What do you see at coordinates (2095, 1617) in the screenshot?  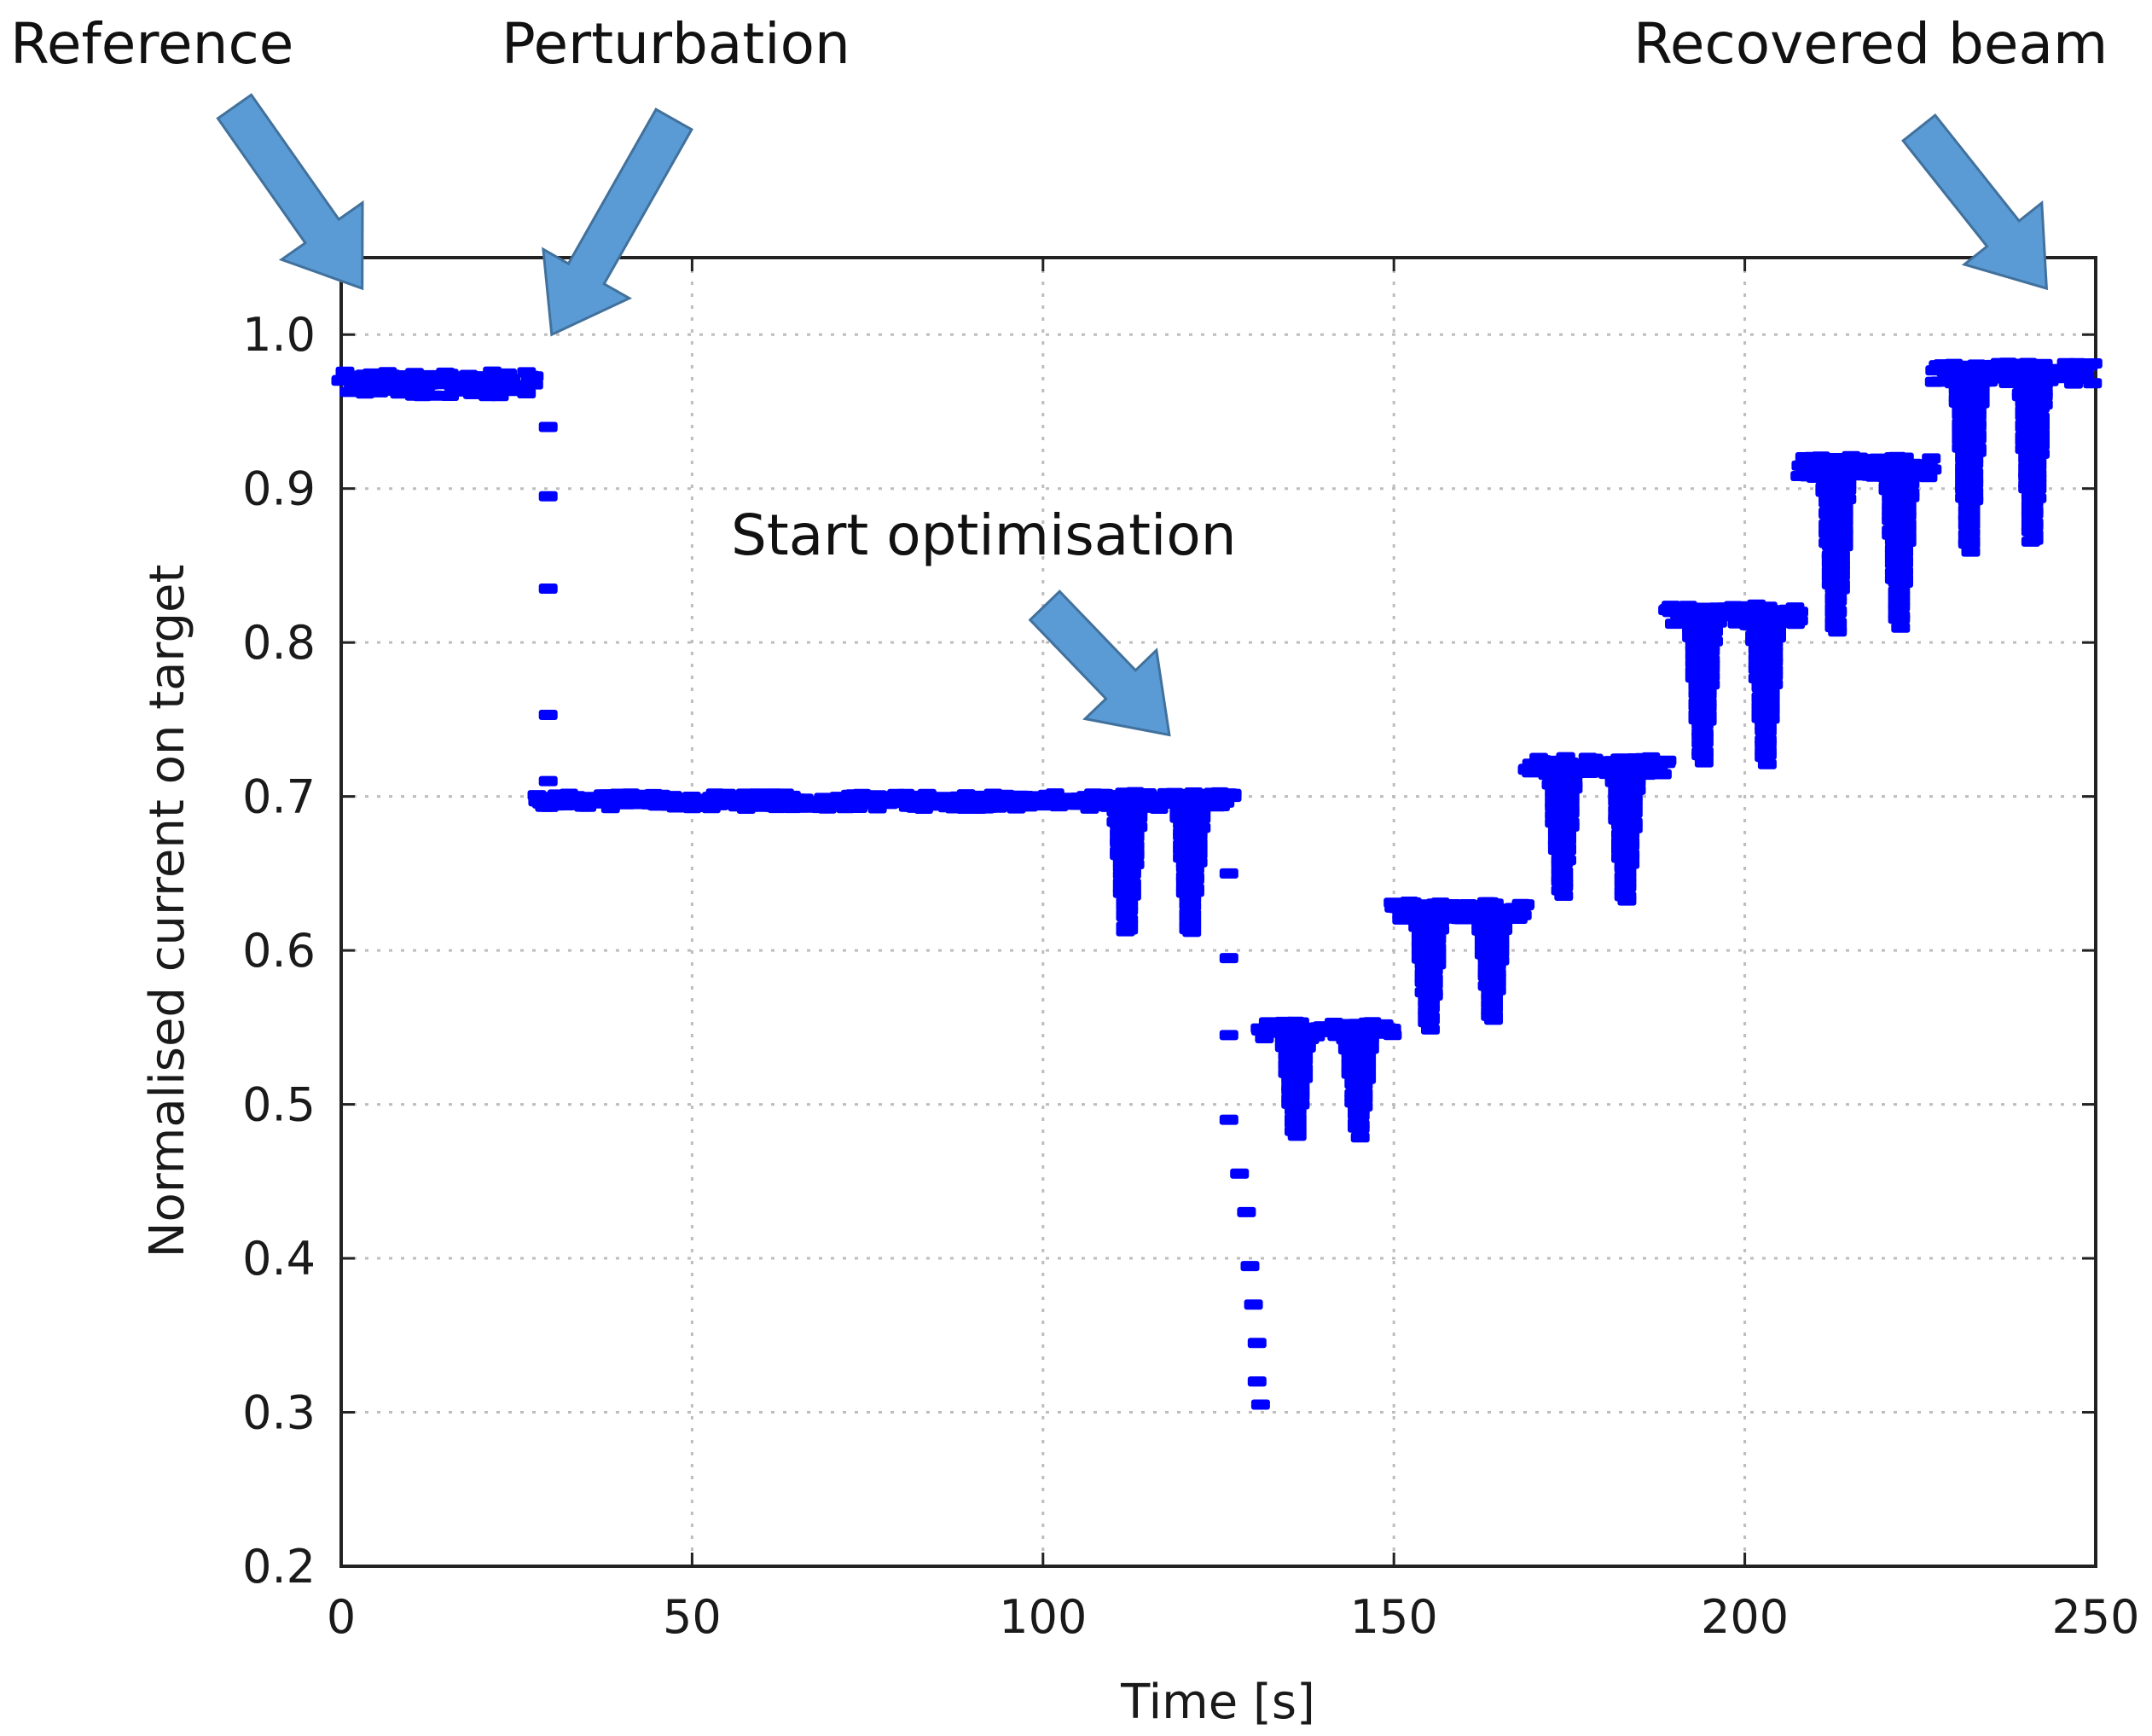 I see `x-tick-label: 250` at bounding box center [2095, 1617].